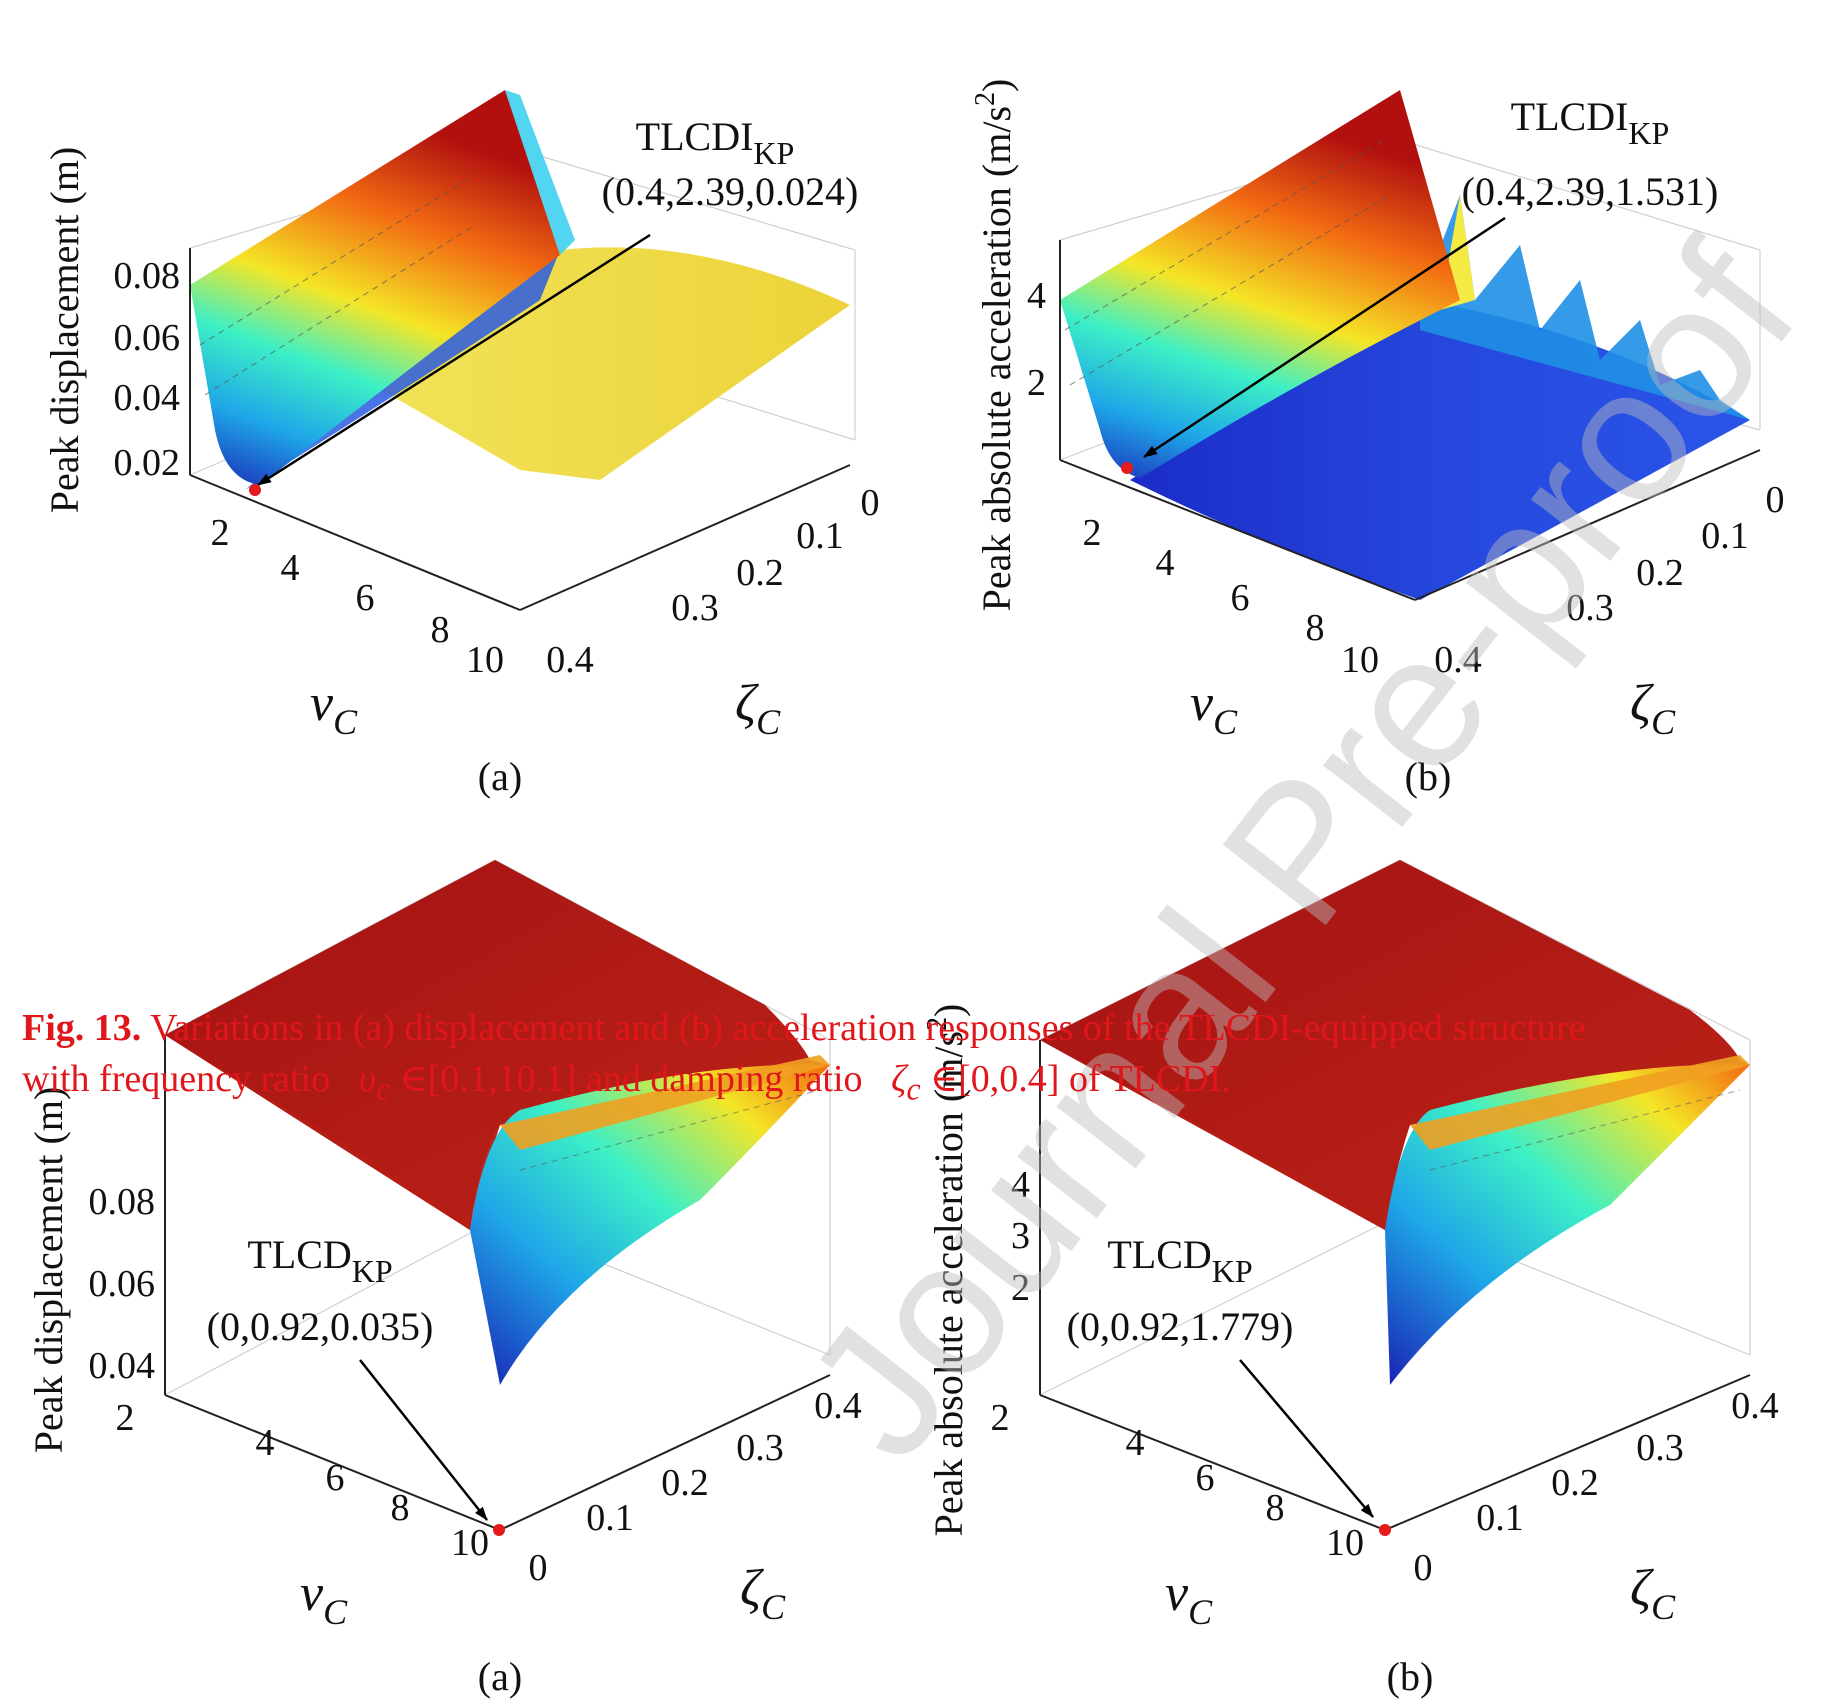  Describe the element at coordinates (1200, 1612) in the screenshot. I see `panel-bottom-b-xlabel-part: C` at that location.